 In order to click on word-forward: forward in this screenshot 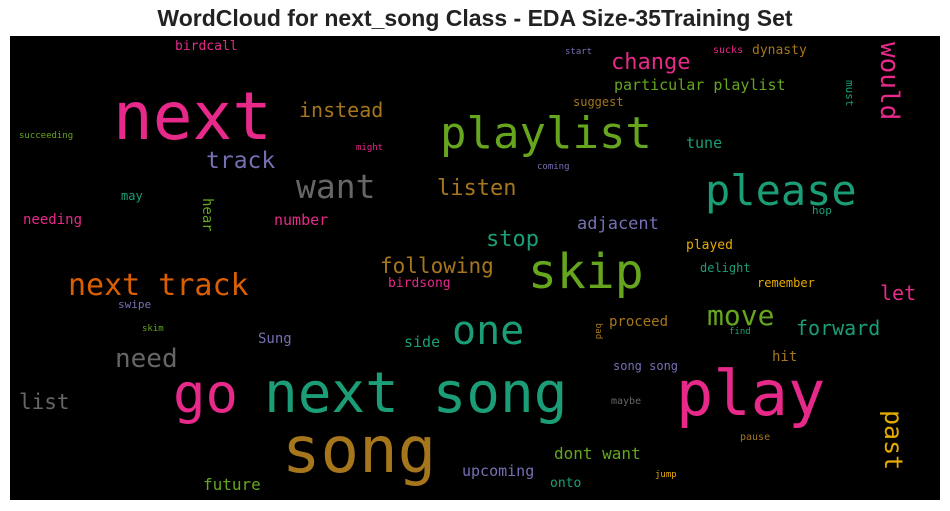, I will do `click(838, 328)`.